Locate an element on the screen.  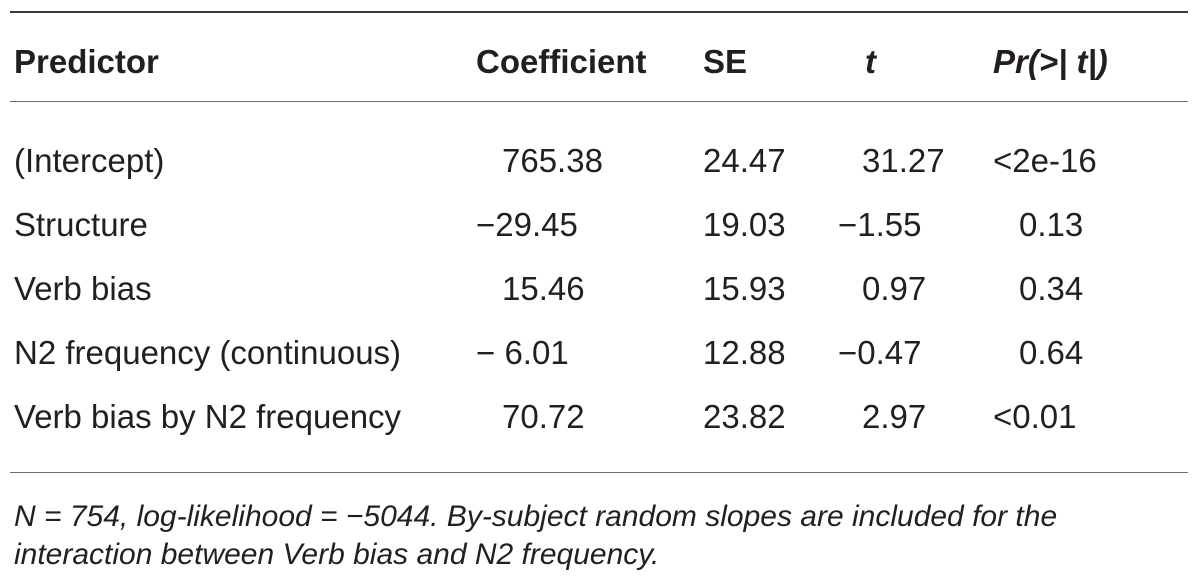
header-se: SE is located at coordinates (725, 61).